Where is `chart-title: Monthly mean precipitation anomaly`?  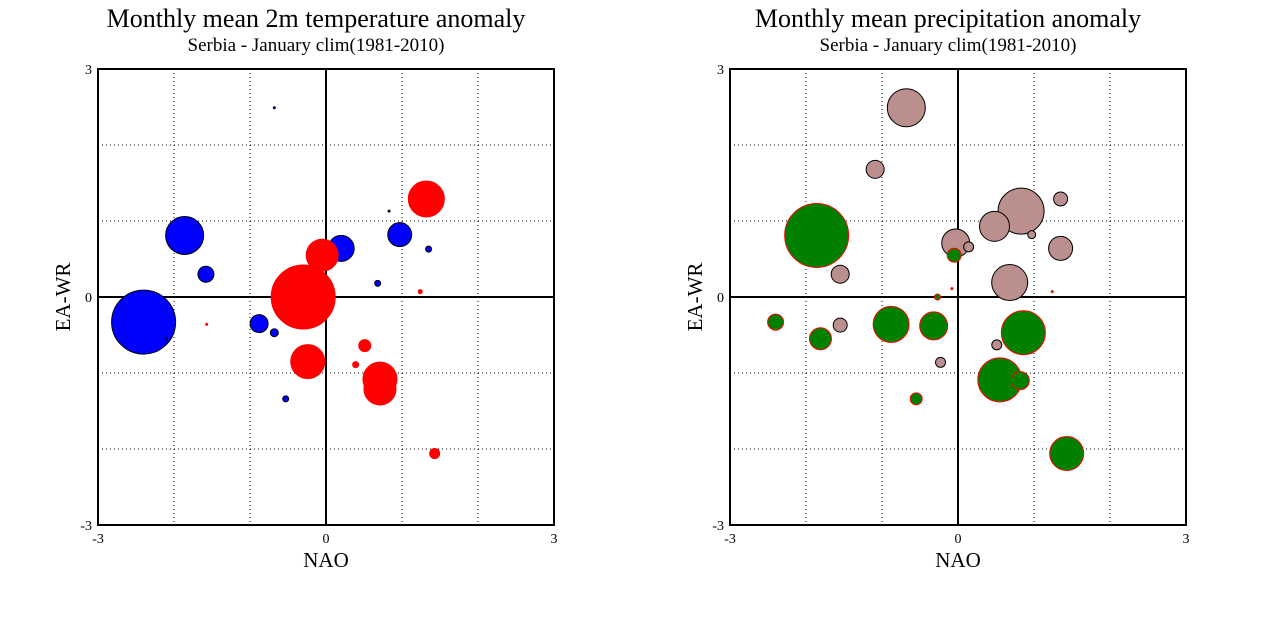
chart-title: Monthly mean precipitation anomaly is located at coordinates (948, 18).